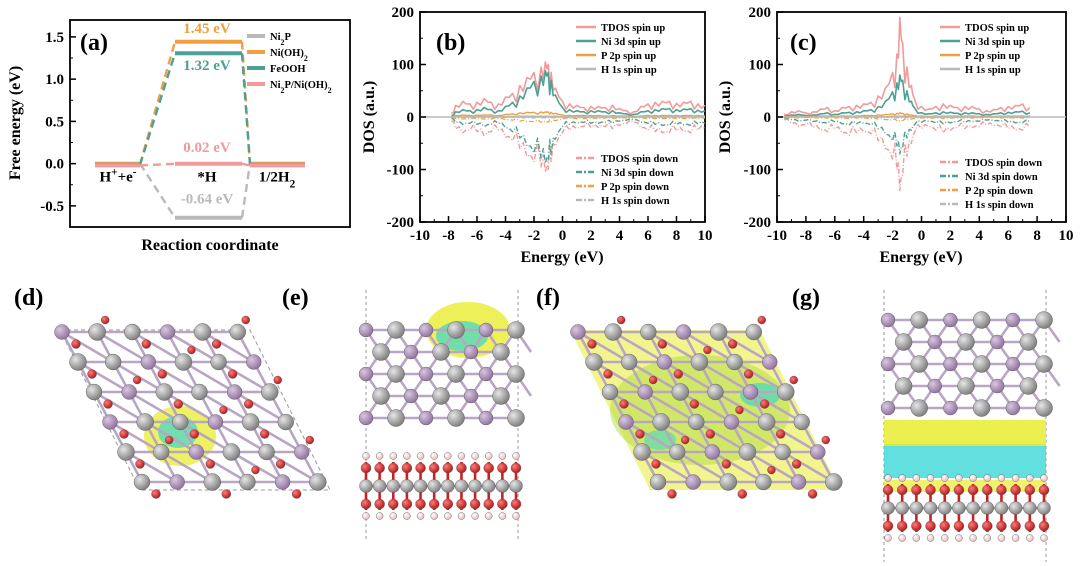 This screenshot has width=1080, height=566. Describe the element at coordinates (920, 257) in the screenshot. I see `xlabel-c: Energy (eV)` at that location.